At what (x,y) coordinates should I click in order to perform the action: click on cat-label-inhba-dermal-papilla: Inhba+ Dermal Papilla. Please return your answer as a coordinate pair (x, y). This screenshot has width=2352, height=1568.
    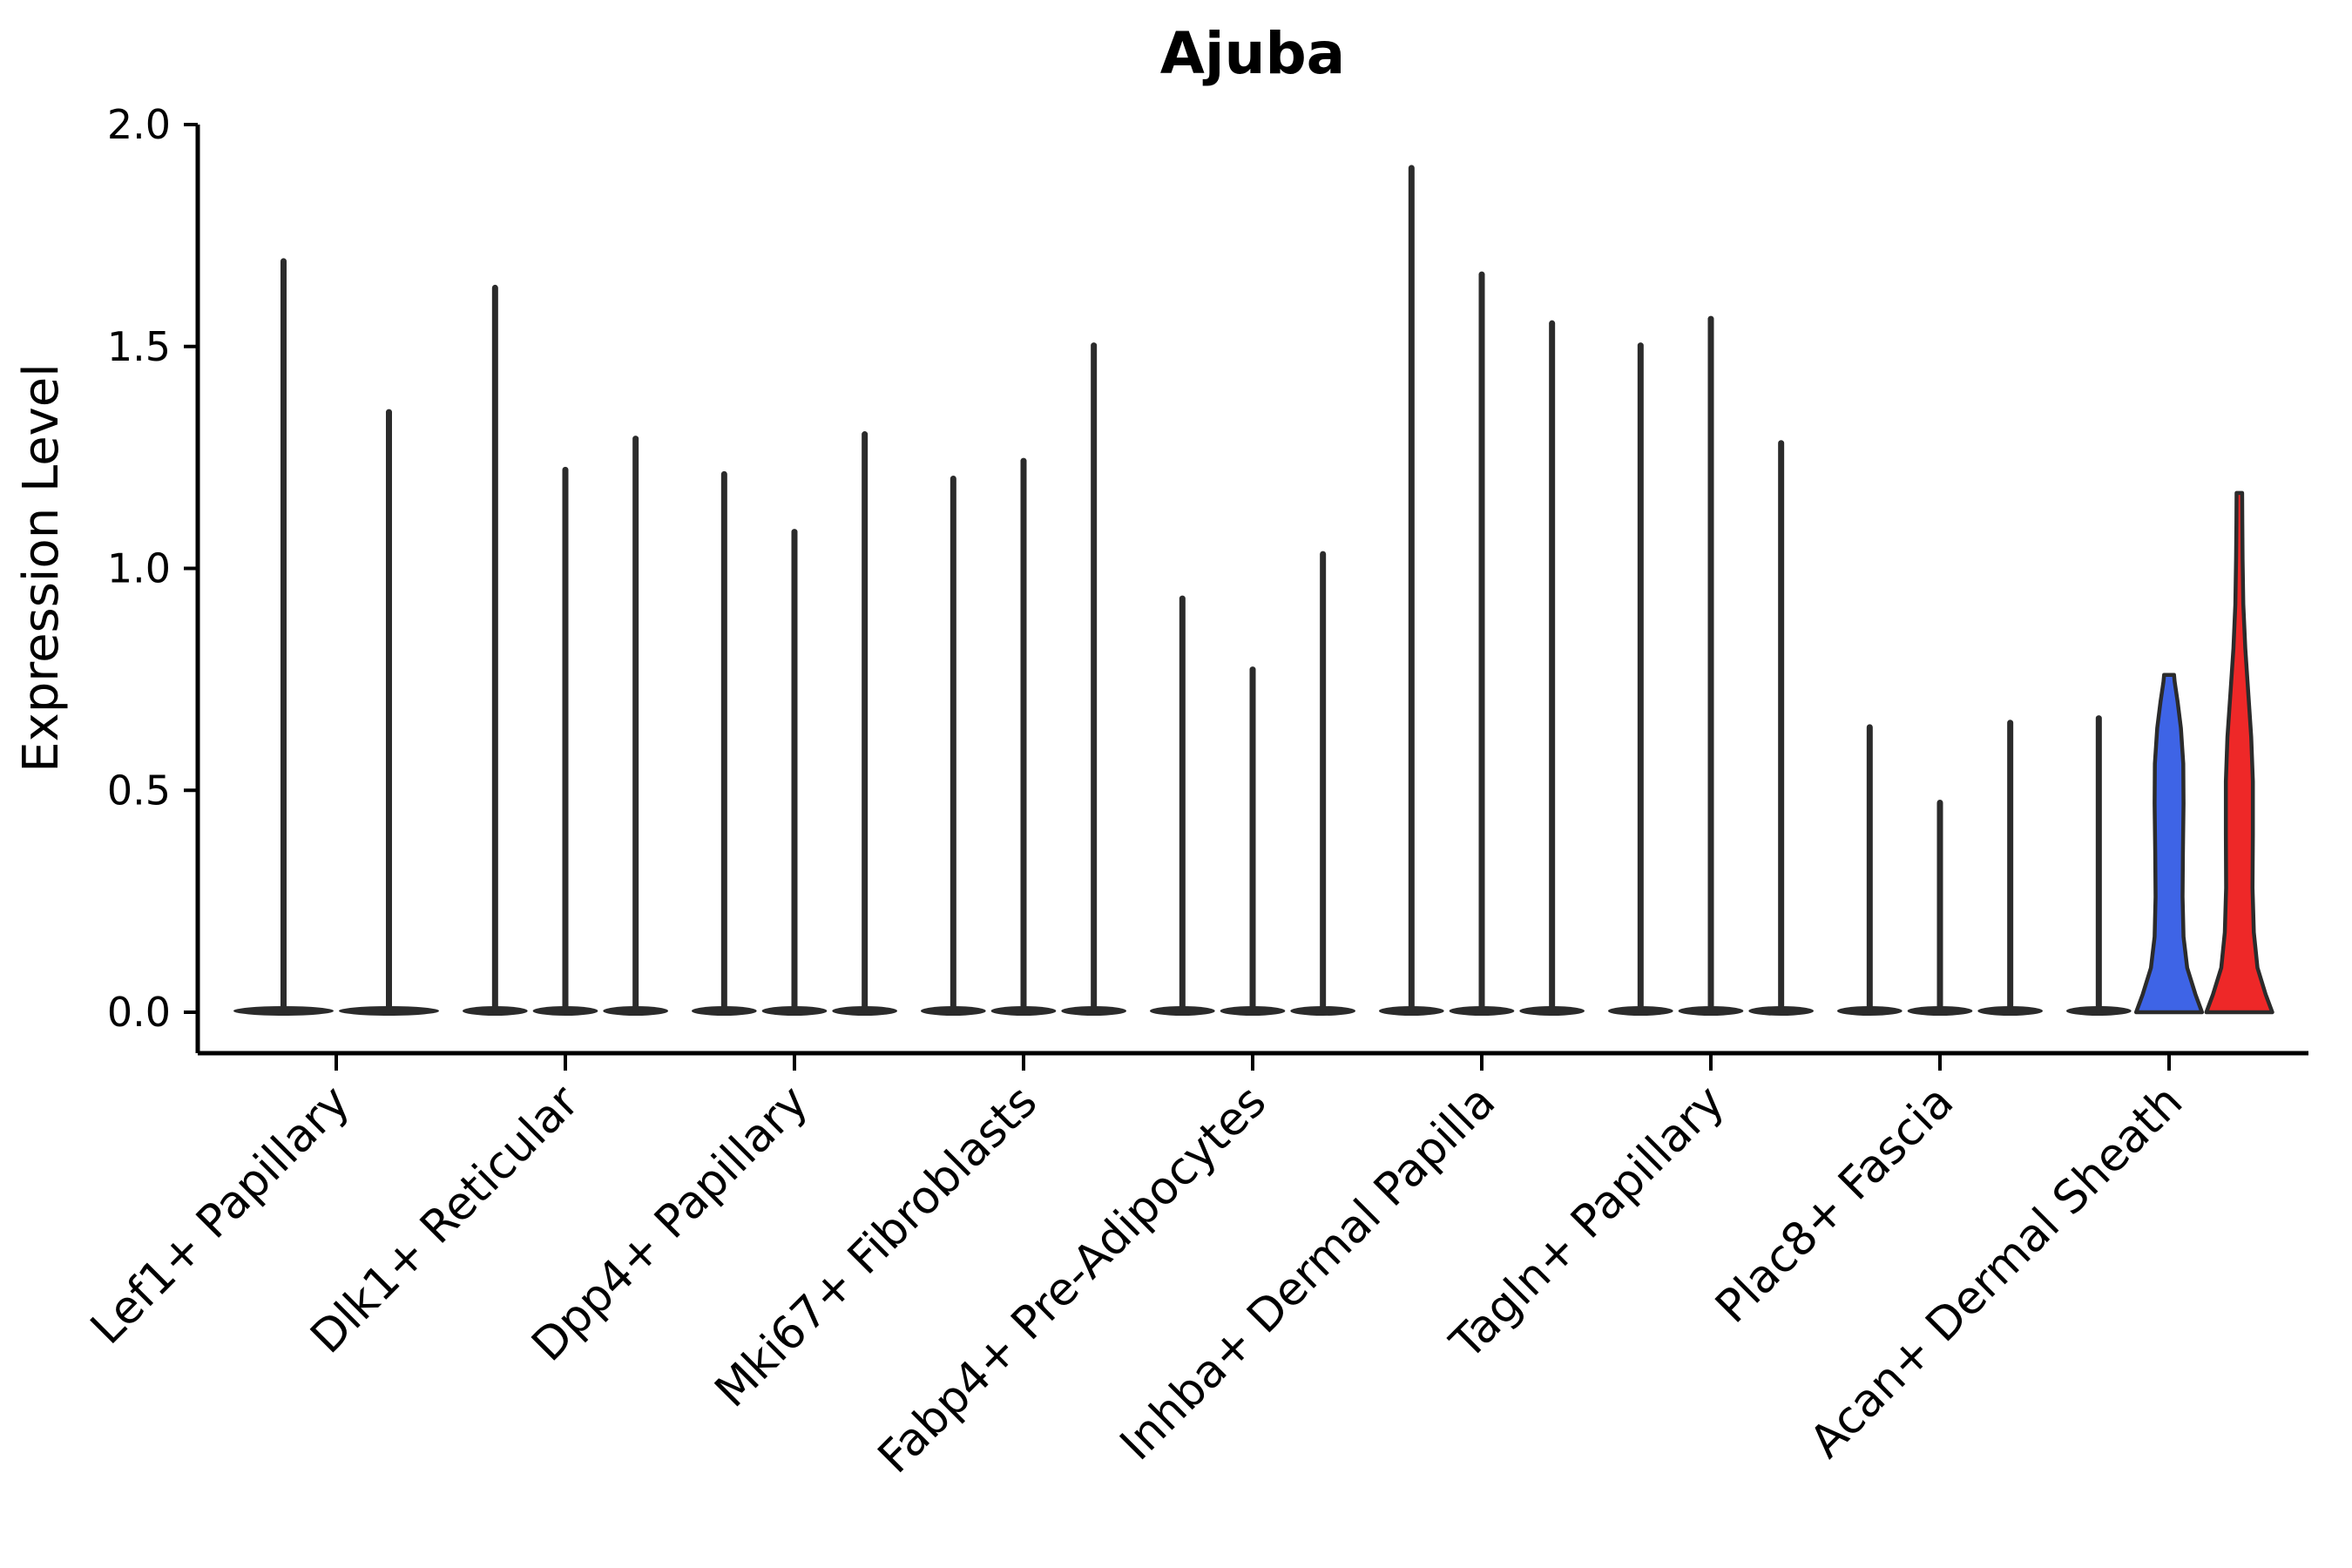
    Looking at the image, I should click on (1308, 1273).